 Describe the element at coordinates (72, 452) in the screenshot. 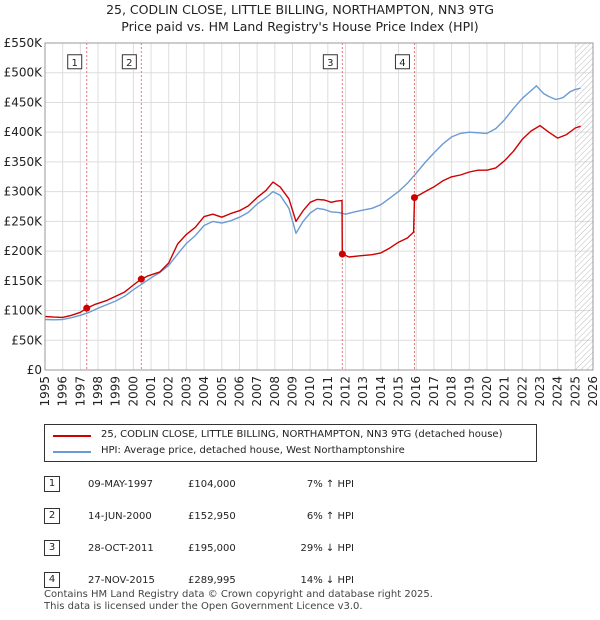

I see `legend-swatch-hpi` at that location.